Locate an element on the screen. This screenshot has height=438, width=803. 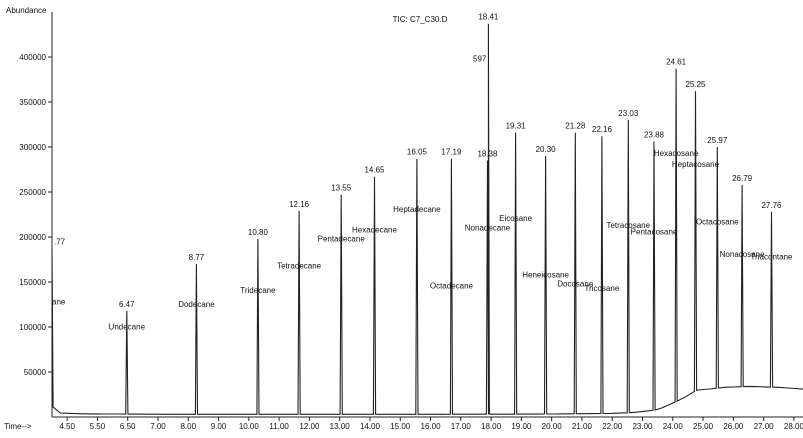
peak-time-label: 22.16 is located at coordinates (602, 129).